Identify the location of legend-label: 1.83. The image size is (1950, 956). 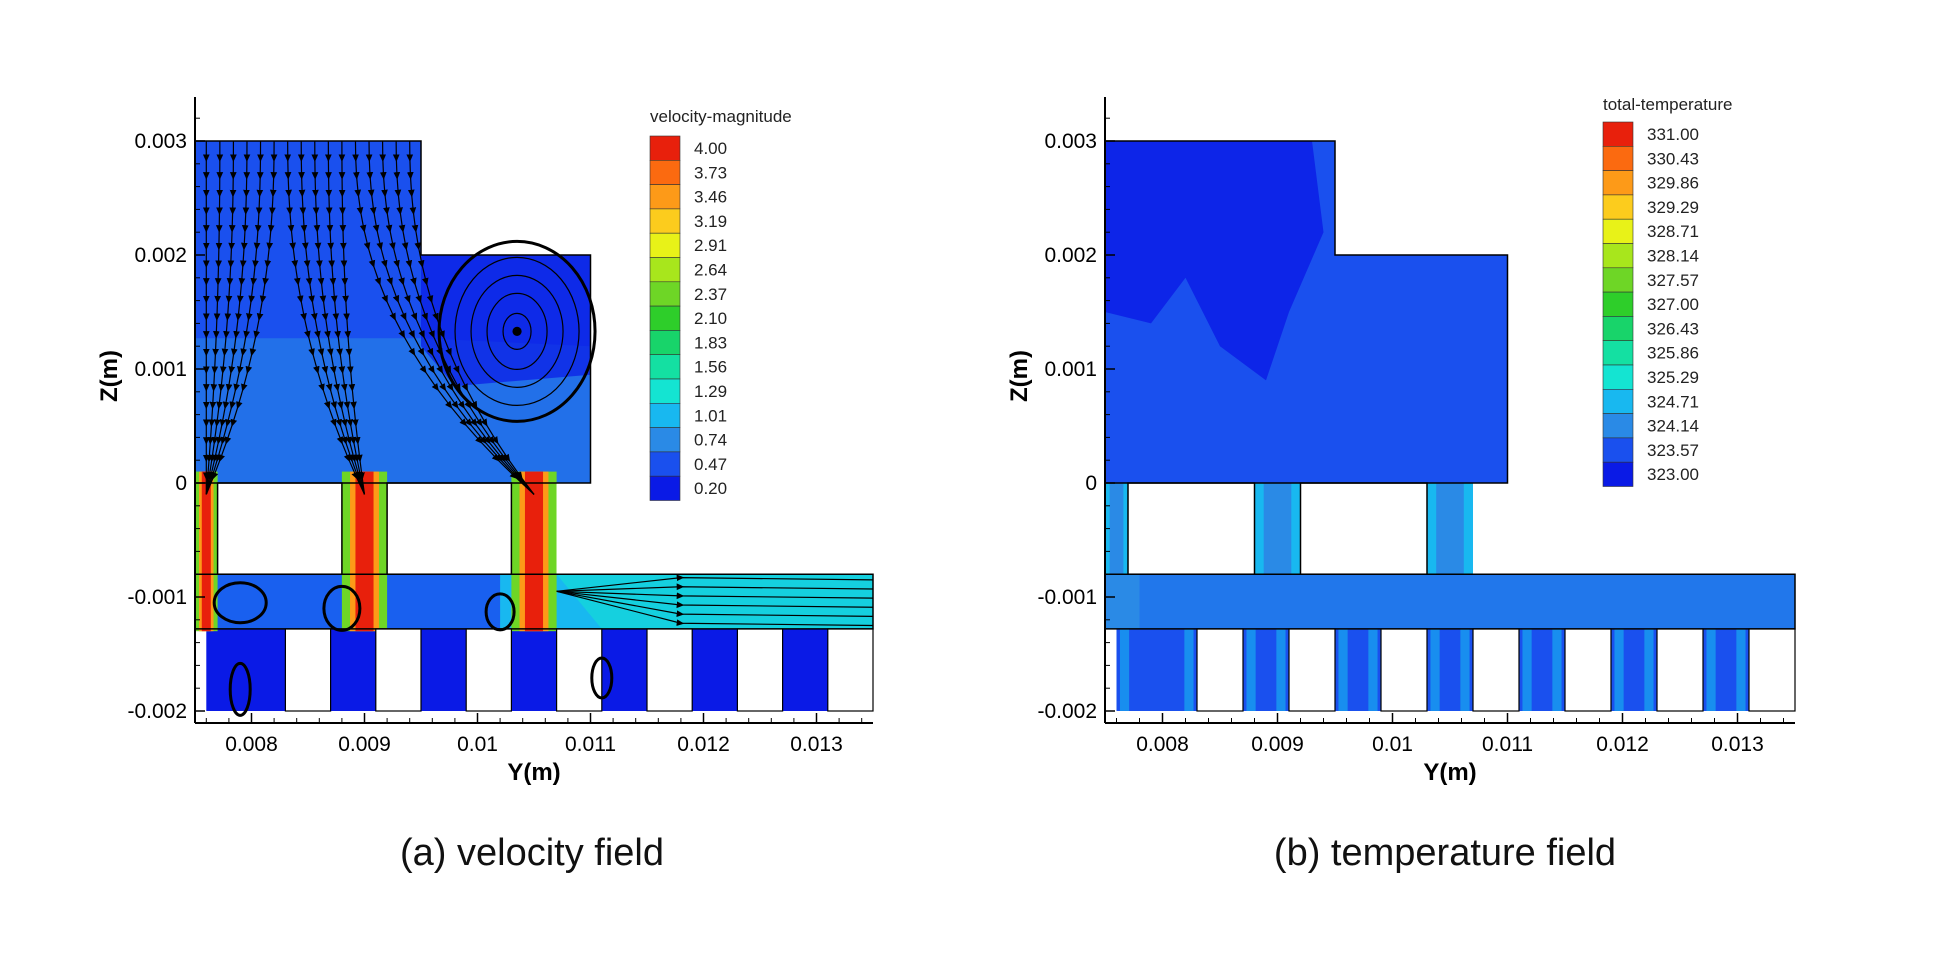
(710, 342).